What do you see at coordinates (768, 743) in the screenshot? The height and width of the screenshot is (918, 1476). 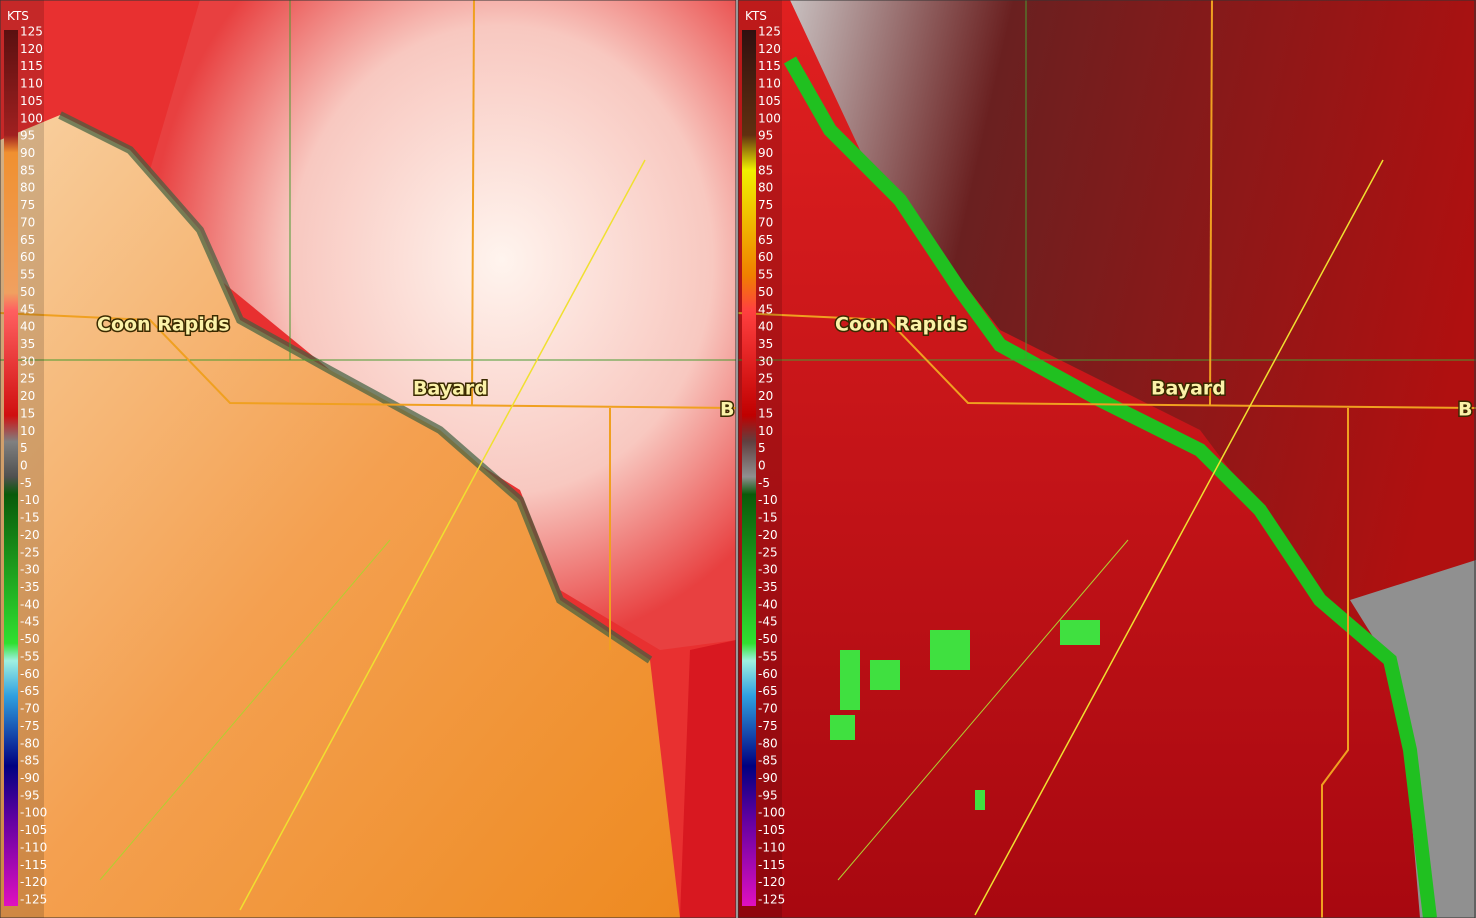 I see `legend-tick-label: -80` at bounding box center [768, 743].